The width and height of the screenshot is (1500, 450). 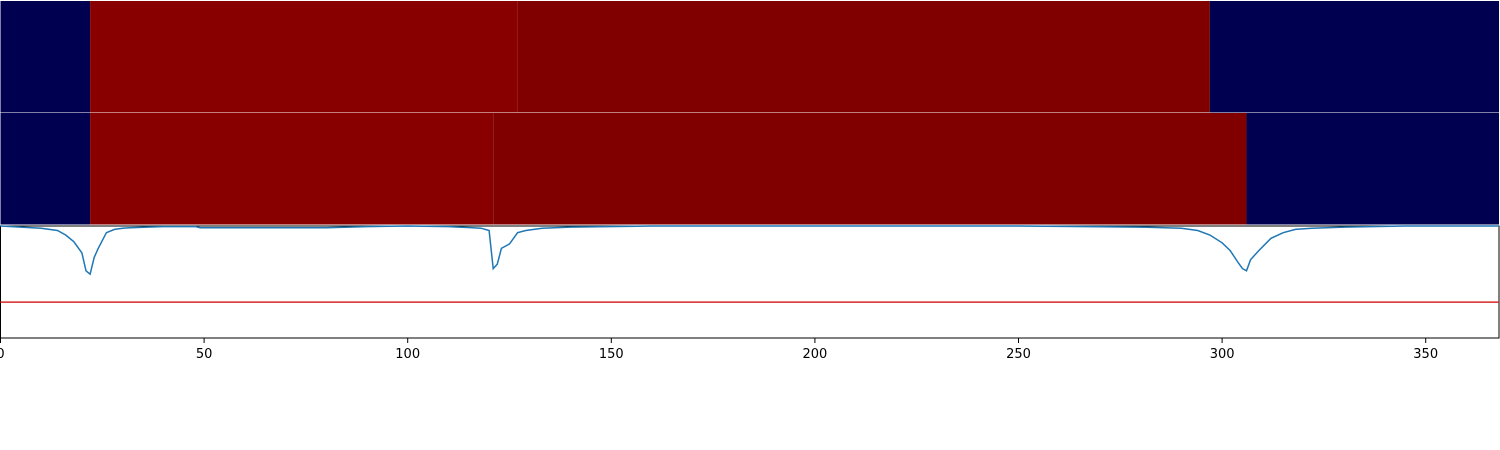 What do you see at coordinates (1222, 354) in the screenshot?
I see `x-tick-label: 300` at bounding box center [1222, 354].